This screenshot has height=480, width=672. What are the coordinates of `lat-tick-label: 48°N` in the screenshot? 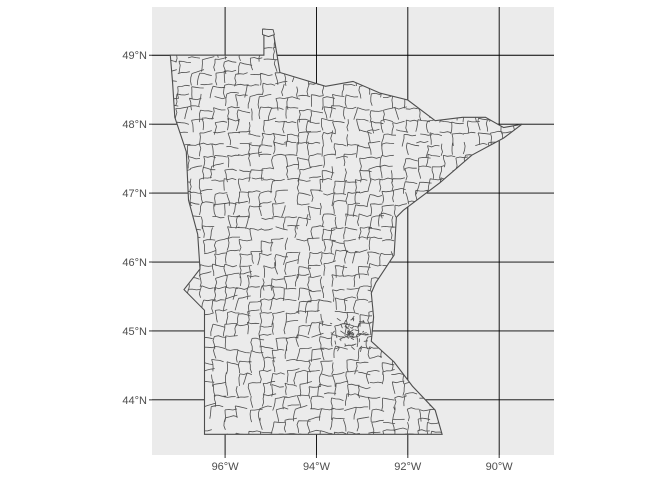 It's located at (134, 125).